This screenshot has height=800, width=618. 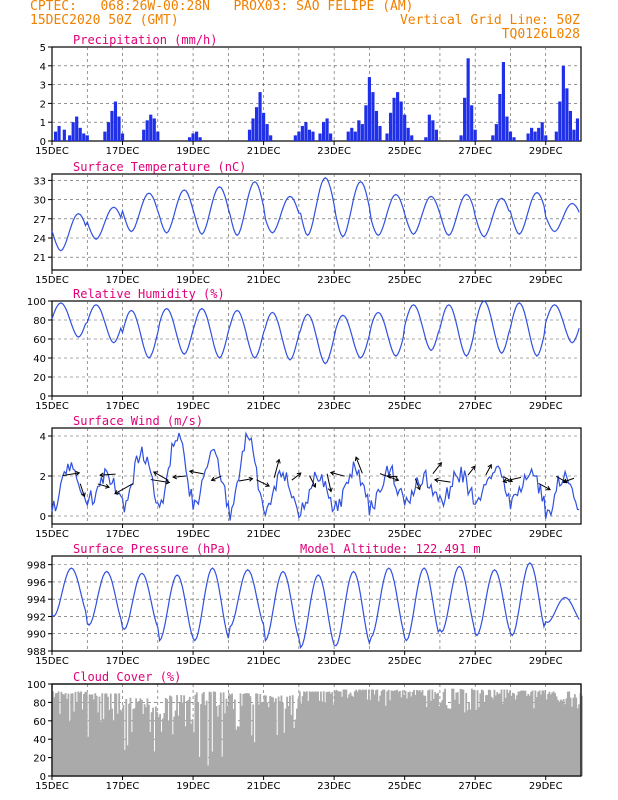 What do you see at coordinates (264, 661) in the screenshot?
I see `x-tick-label: 21DEC` at bounding box center [264, 661].